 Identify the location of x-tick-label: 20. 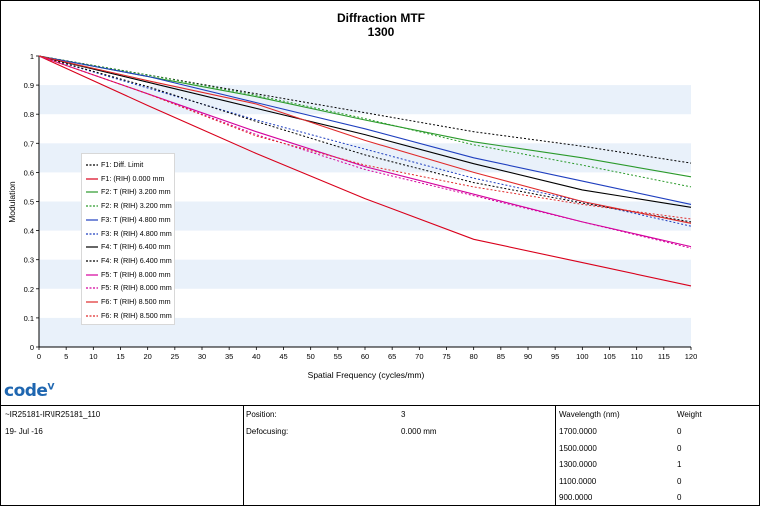
(147, 356).